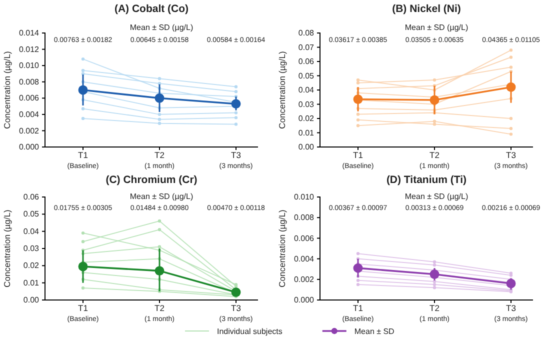 The height and width of the screenshot is (340, 550). Describe the element at coordinates (426, 180) in the screenshot. I see `chart-title: (D) Titanium (Ti)` at that location.